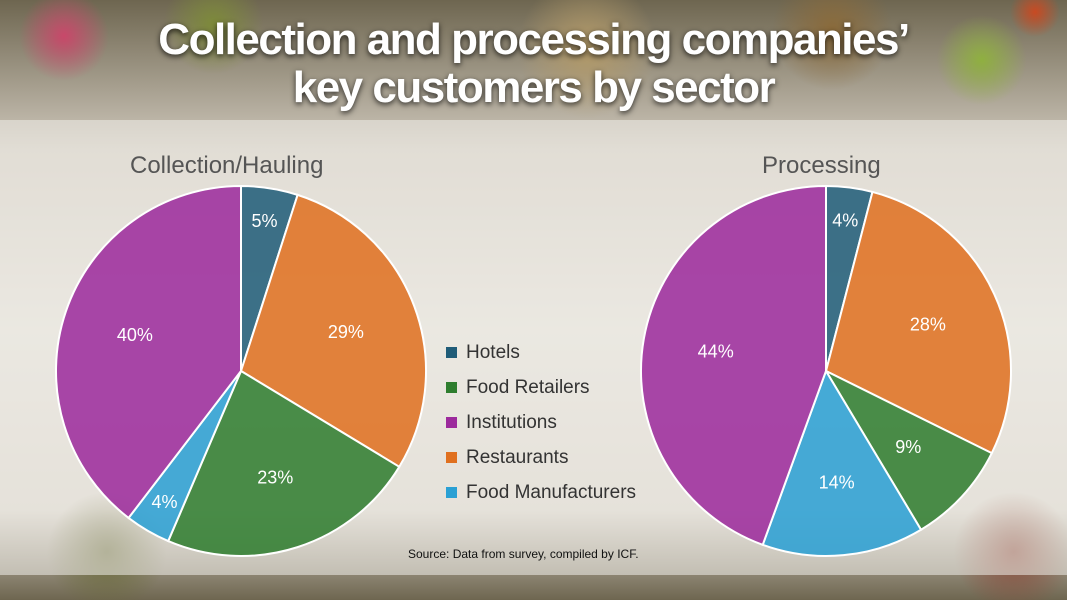  I want to click on slice-label-institutions: 40%, so click(135, 335).